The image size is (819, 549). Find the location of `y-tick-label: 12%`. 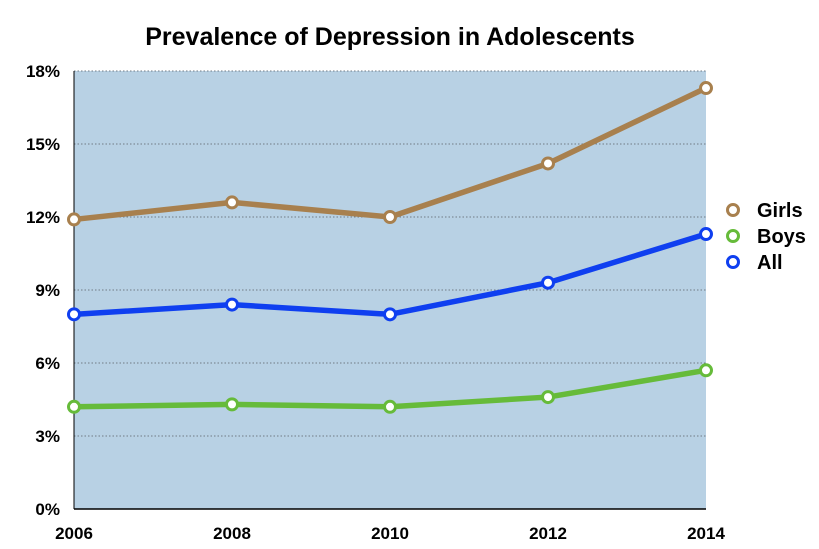

y-tick-label: 12% is located at coordinates (43, 217).